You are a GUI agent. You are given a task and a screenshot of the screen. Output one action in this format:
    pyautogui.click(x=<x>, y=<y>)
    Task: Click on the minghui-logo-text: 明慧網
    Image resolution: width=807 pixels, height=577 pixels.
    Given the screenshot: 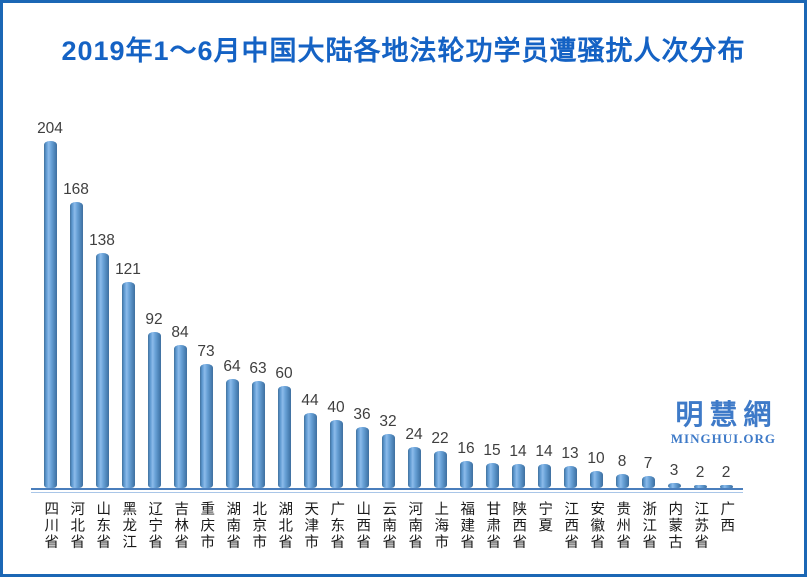 What is the action you would take?
    pyautogui.click(x=726, y=414)
    